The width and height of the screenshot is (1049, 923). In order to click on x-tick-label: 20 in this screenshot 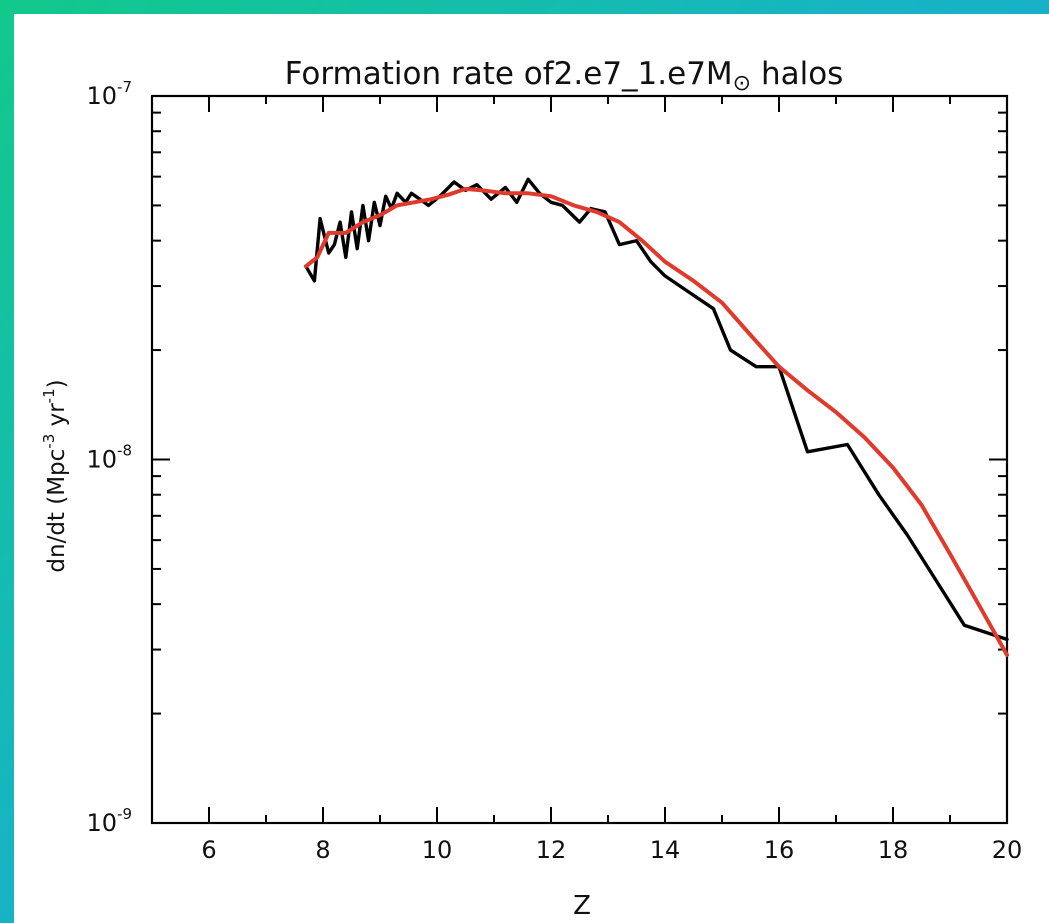, I will do `click(1007, 850)`.